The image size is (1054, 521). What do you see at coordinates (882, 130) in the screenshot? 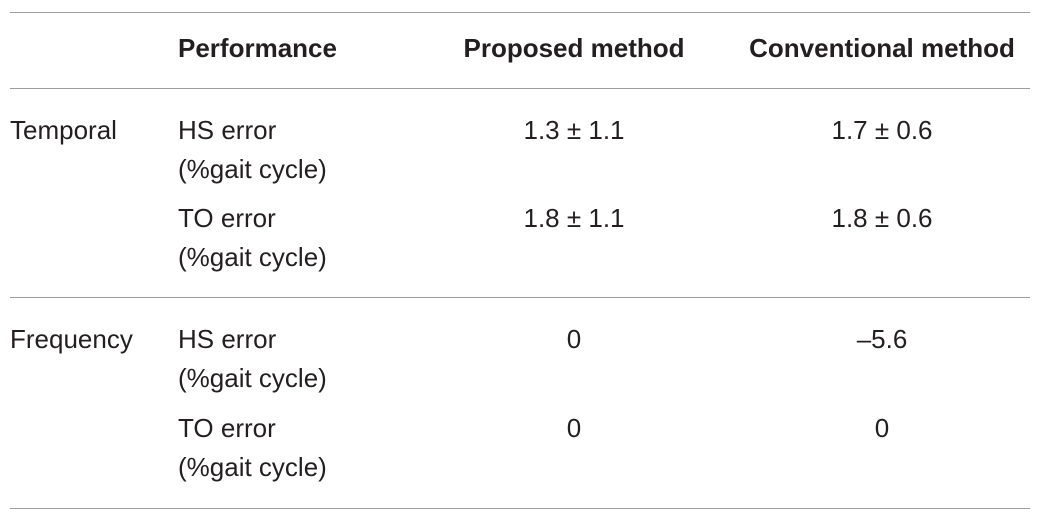
I see `conventional-value: 1.7 ± 0.6` at bounding box center [882, 130].